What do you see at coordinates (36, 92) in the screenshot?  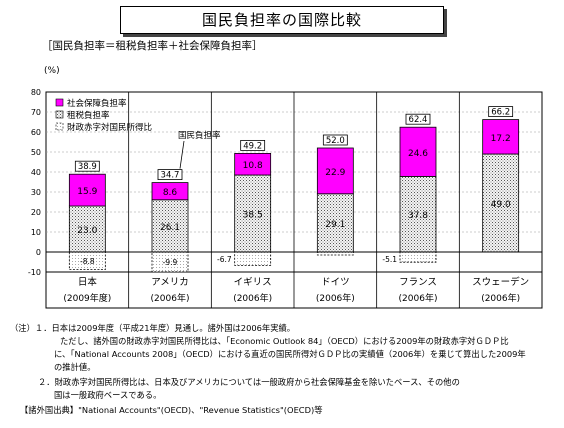 I see `y-tick-label: 80` at bounding box center [36, 92].